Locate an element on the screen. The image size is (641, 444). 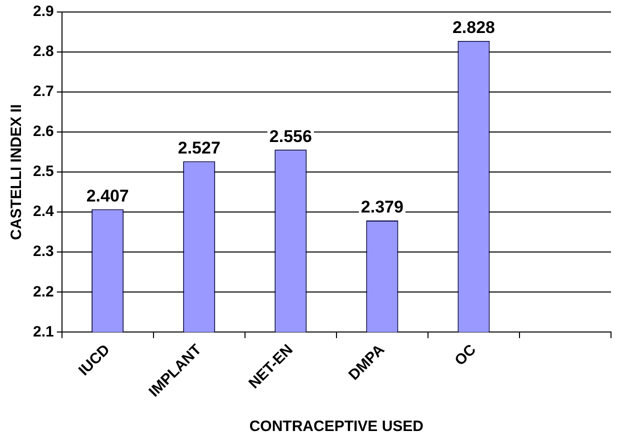
y-tick-label: 2.7 is located at coordinates (43, 91).